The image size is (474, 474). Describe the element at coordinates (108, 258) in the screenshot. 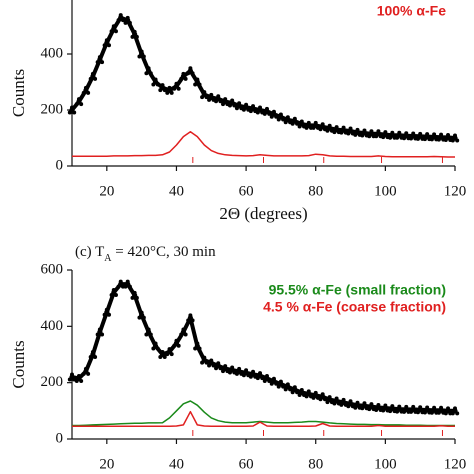

I see `title-part: A` at that location.